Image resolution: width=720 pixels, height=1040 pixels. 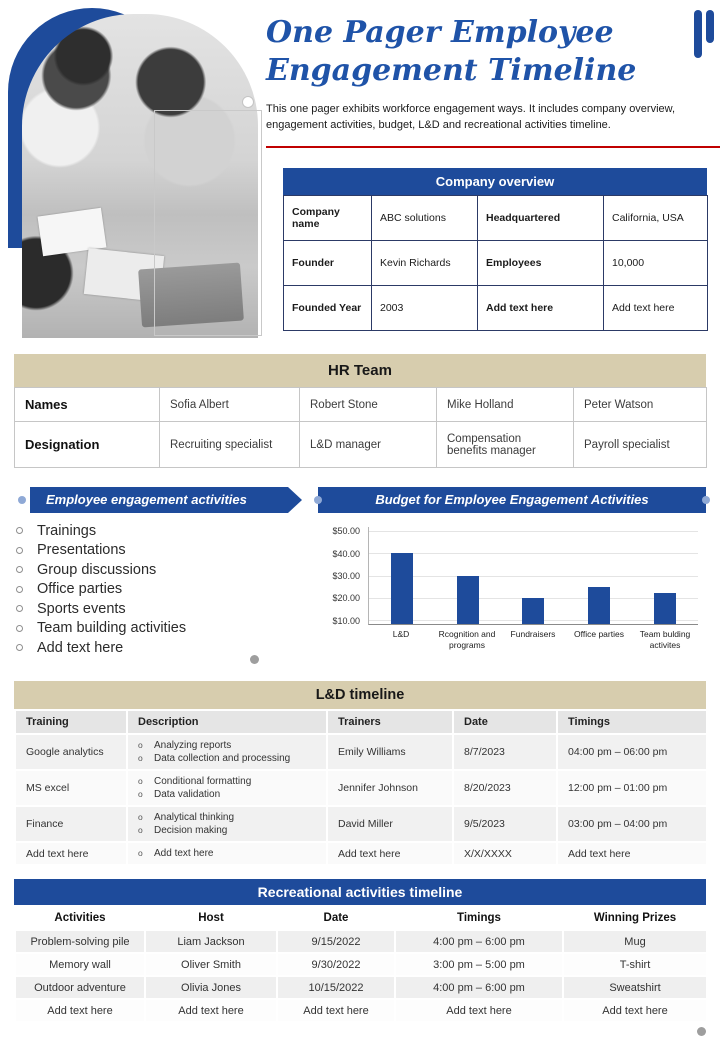 What do you see at coordinates (479, 964) in the screenshot?
I see `cell: 3:00 pm – 5:00 pm` at bounding box center [479, 964].